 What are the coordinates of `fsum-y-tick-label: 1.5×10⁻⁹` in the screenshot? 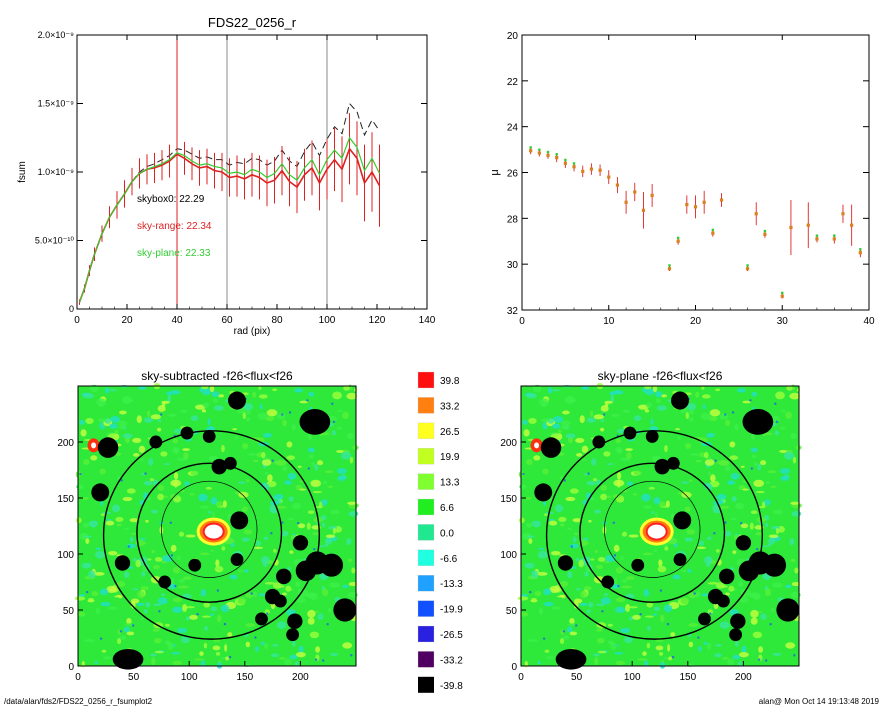 It's located at (56, 104).